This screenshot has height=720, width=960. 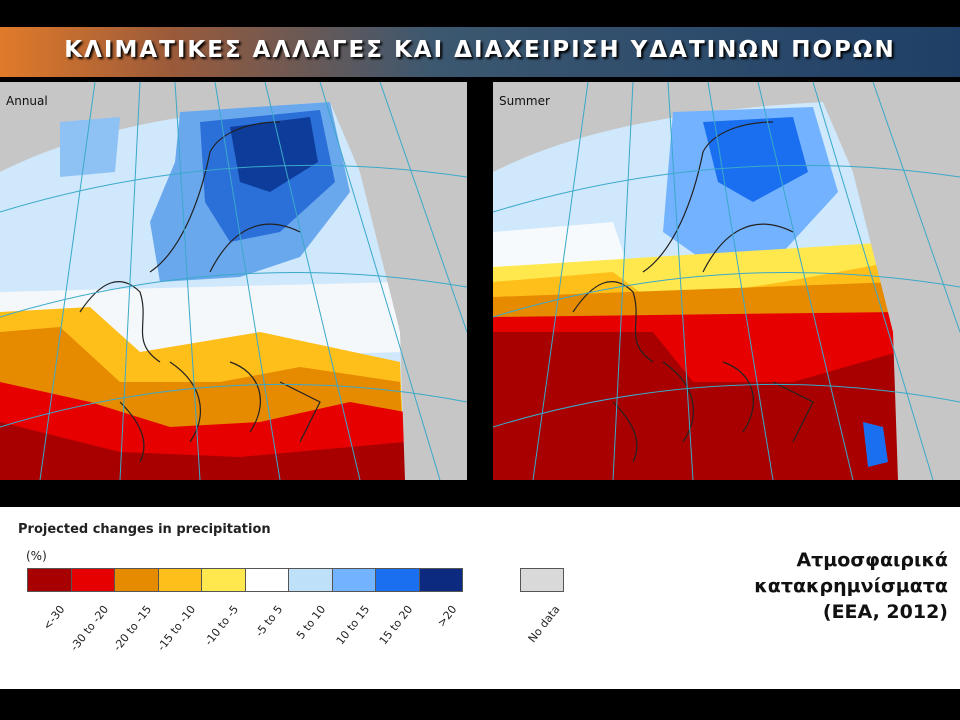 What do you see at coordinates (885, 612) in the screenshot?
I see `caption-line-3: (EEA, 2012)` at bounding box center [885, 612].